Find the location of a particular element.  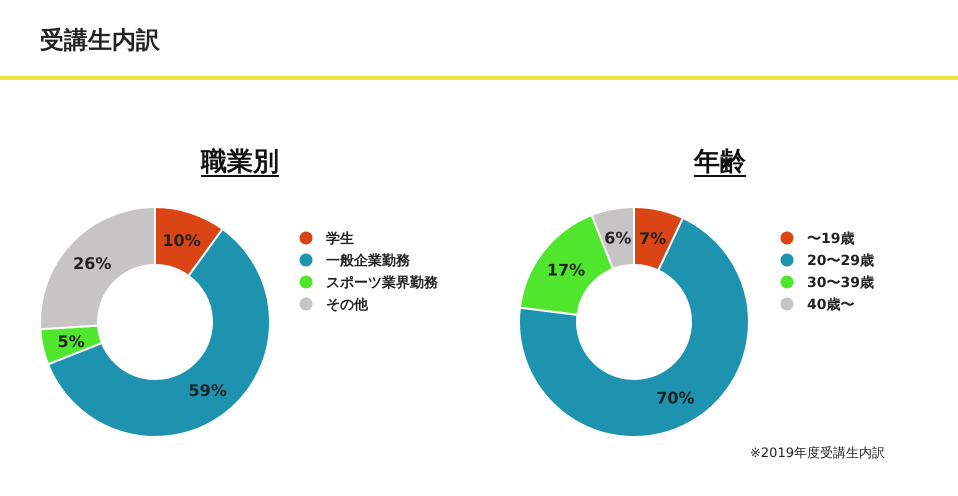

data-label: 70% is located at coordinates (675, 398).